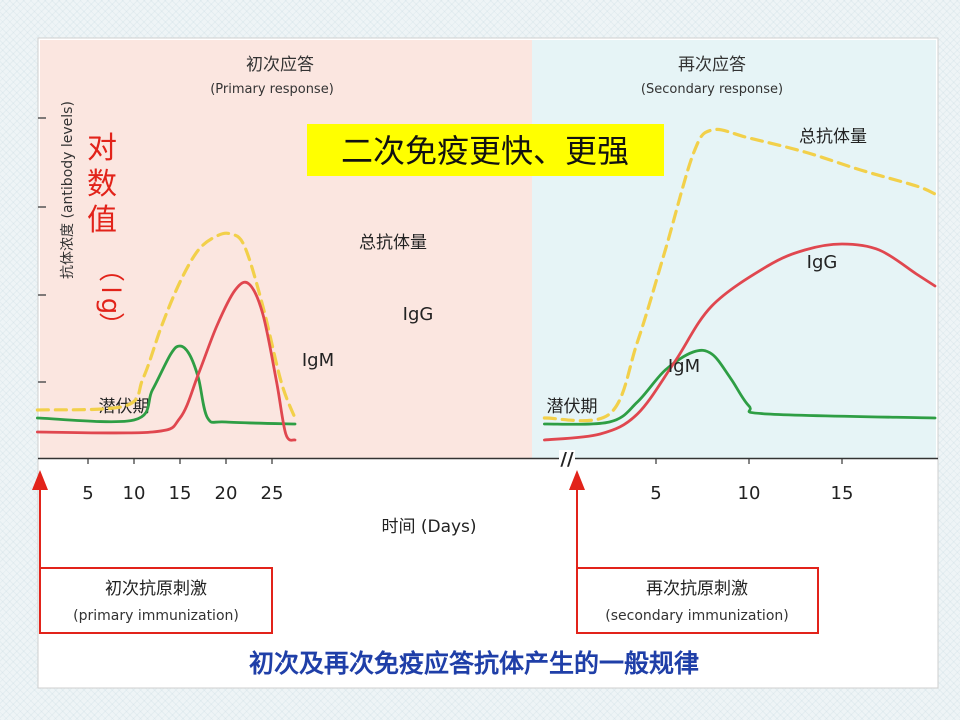 This screenshot has width=960, height=720. What do you see at coordinates (87, 493) in the screenshot?
I see `x-tick-label-primary: 5` at bounding box center [87, 493].